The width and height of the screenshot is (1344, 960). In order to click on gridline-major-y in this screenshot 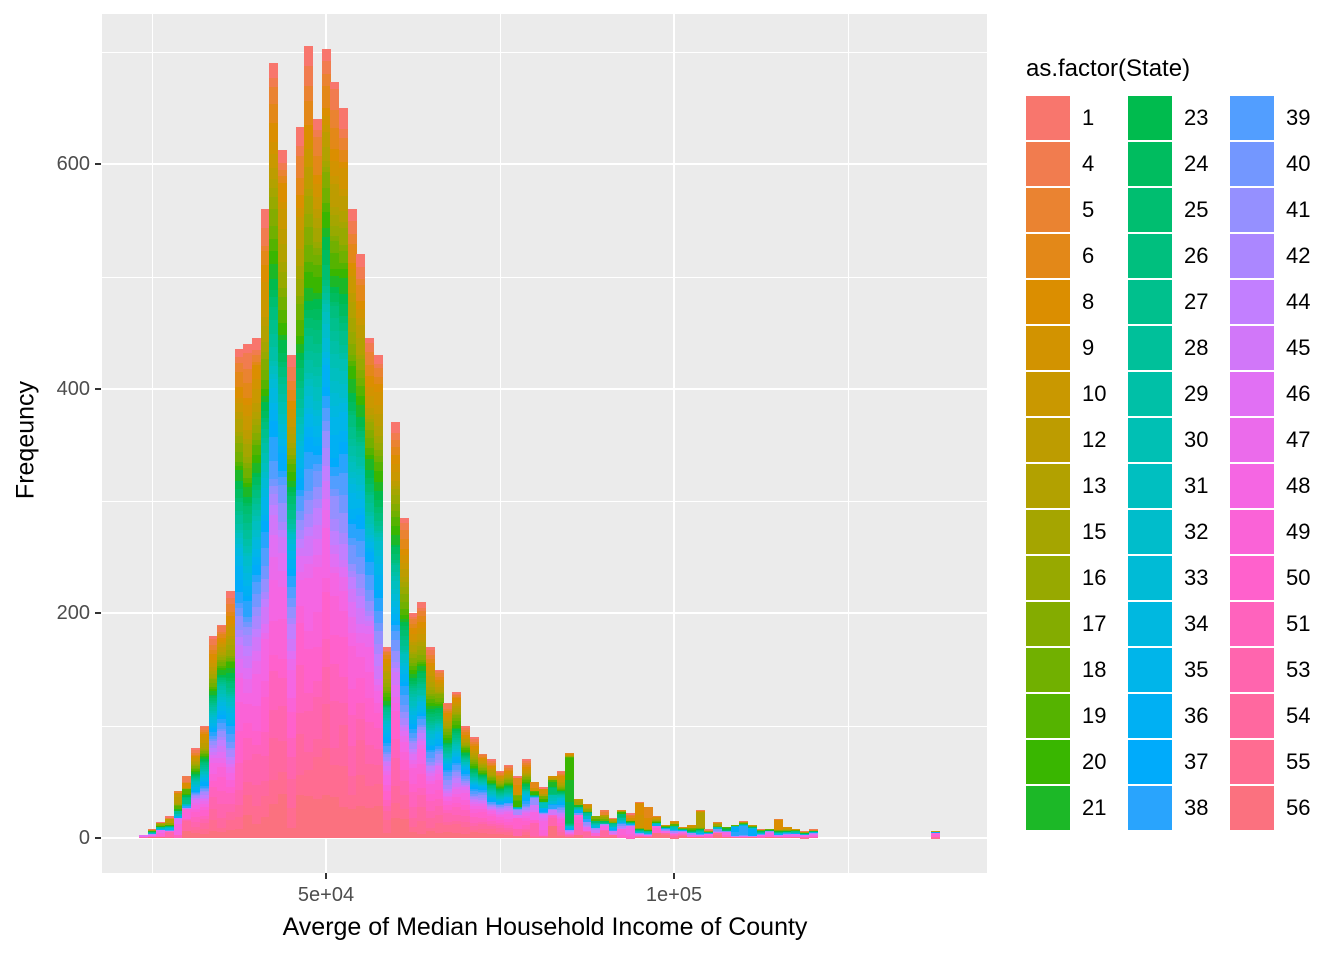, I will do `click(544, 838)`.